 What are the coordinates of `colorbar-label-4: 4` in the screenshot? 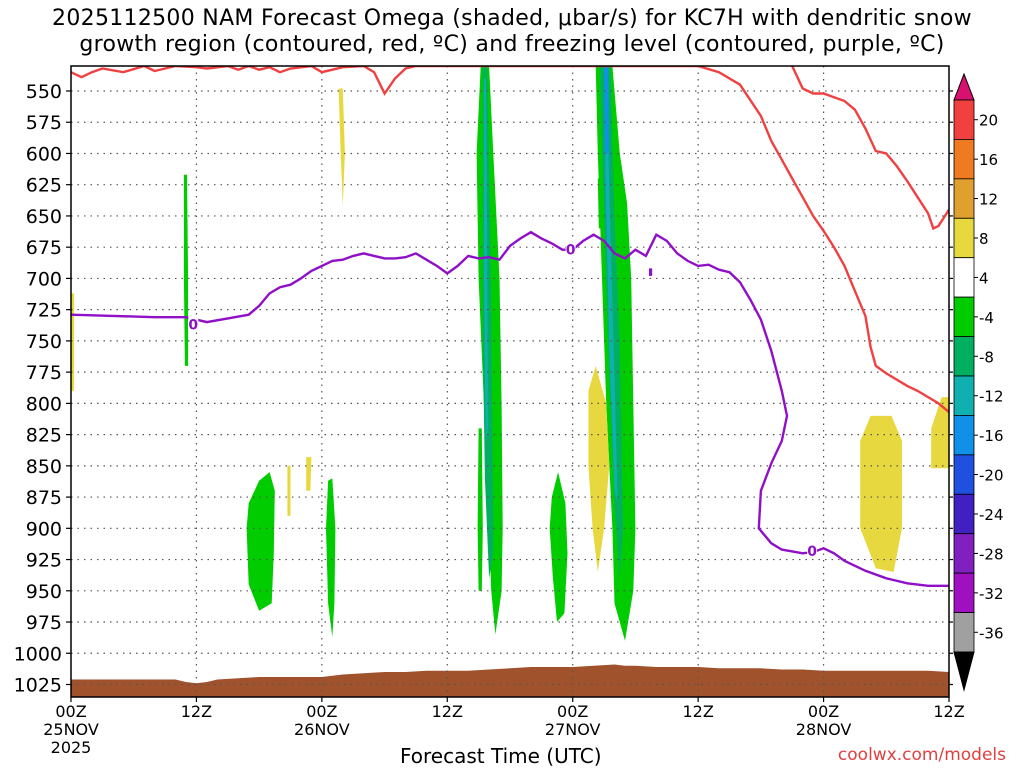 It's located at (984, 278).